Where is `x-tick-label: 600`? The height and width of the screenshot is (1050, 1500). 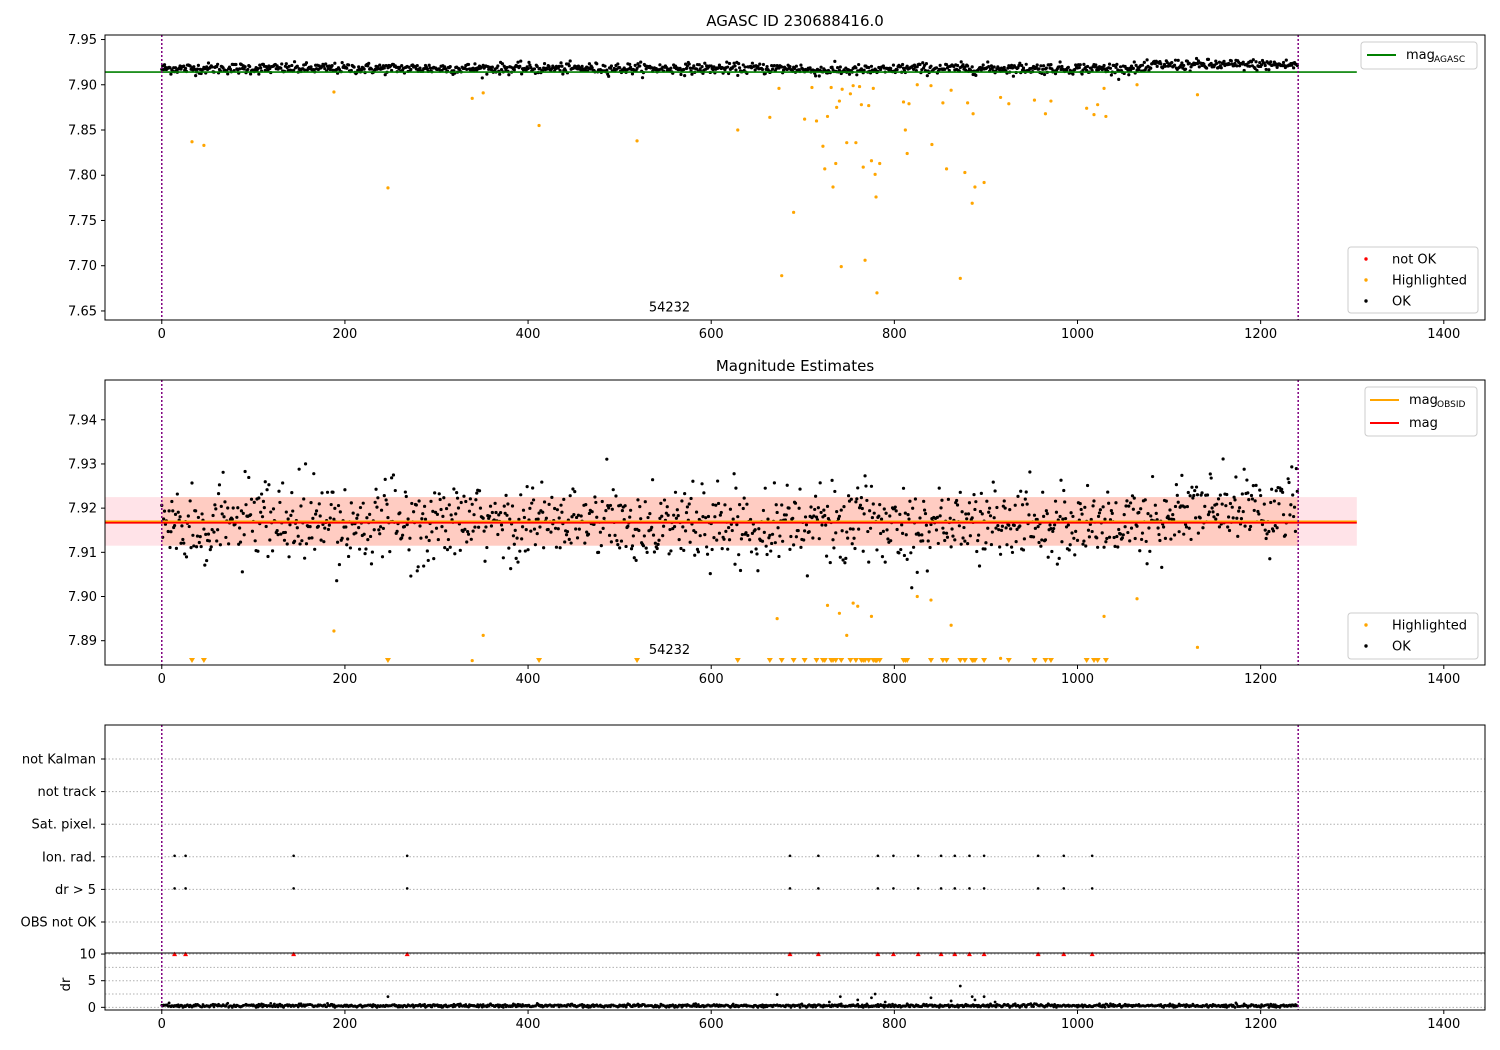
x-tick-label: 600 is located at coordinates (711, 679).